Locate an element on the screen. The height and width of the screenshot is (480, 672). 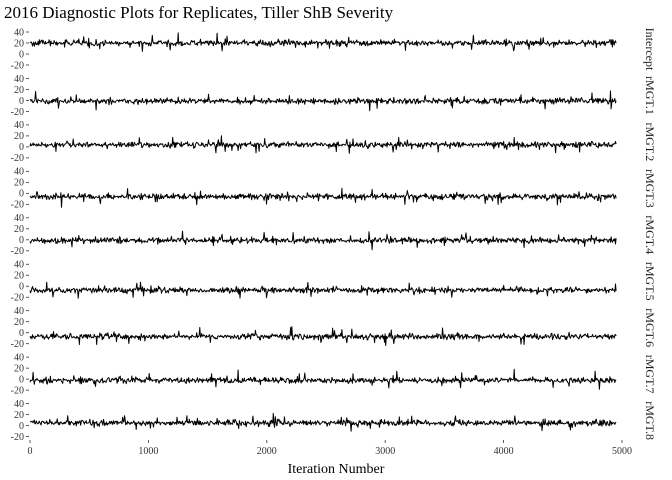
strip-label: rMGT.2 is located at coordinates (650, 142).